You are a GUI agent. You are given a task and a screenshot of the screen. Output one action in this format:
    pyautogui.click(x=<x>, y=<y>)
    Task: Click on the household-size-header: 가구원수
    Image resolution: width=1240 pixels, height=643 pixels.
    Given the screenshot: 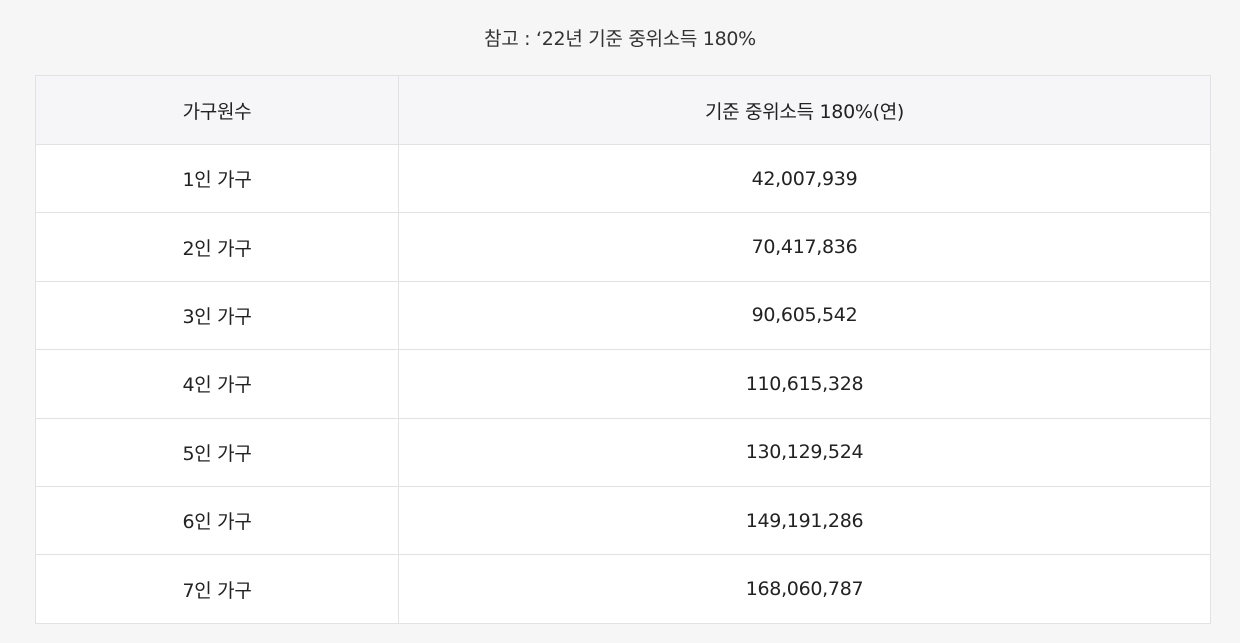 What is the action you would take?
    pyautogui.click(x=217, y=110)
    